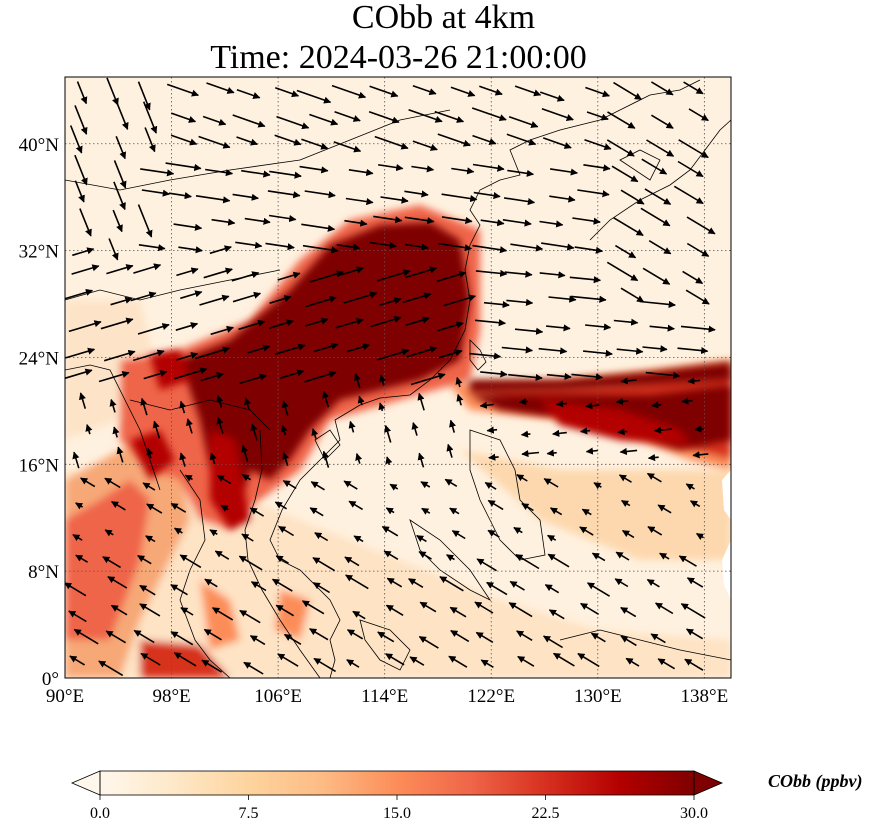  I want to click on colorbar-tick-label: 30.0, so click(694, 813).